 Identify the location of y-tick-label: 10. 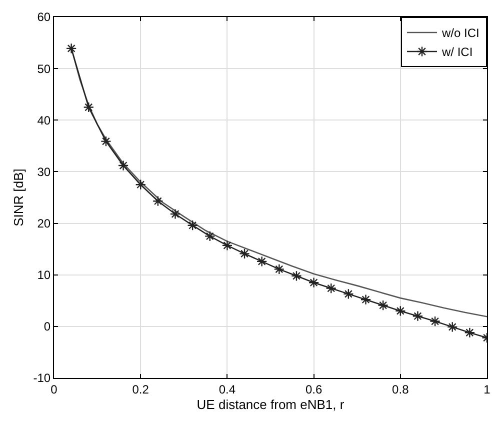
(44, 275).